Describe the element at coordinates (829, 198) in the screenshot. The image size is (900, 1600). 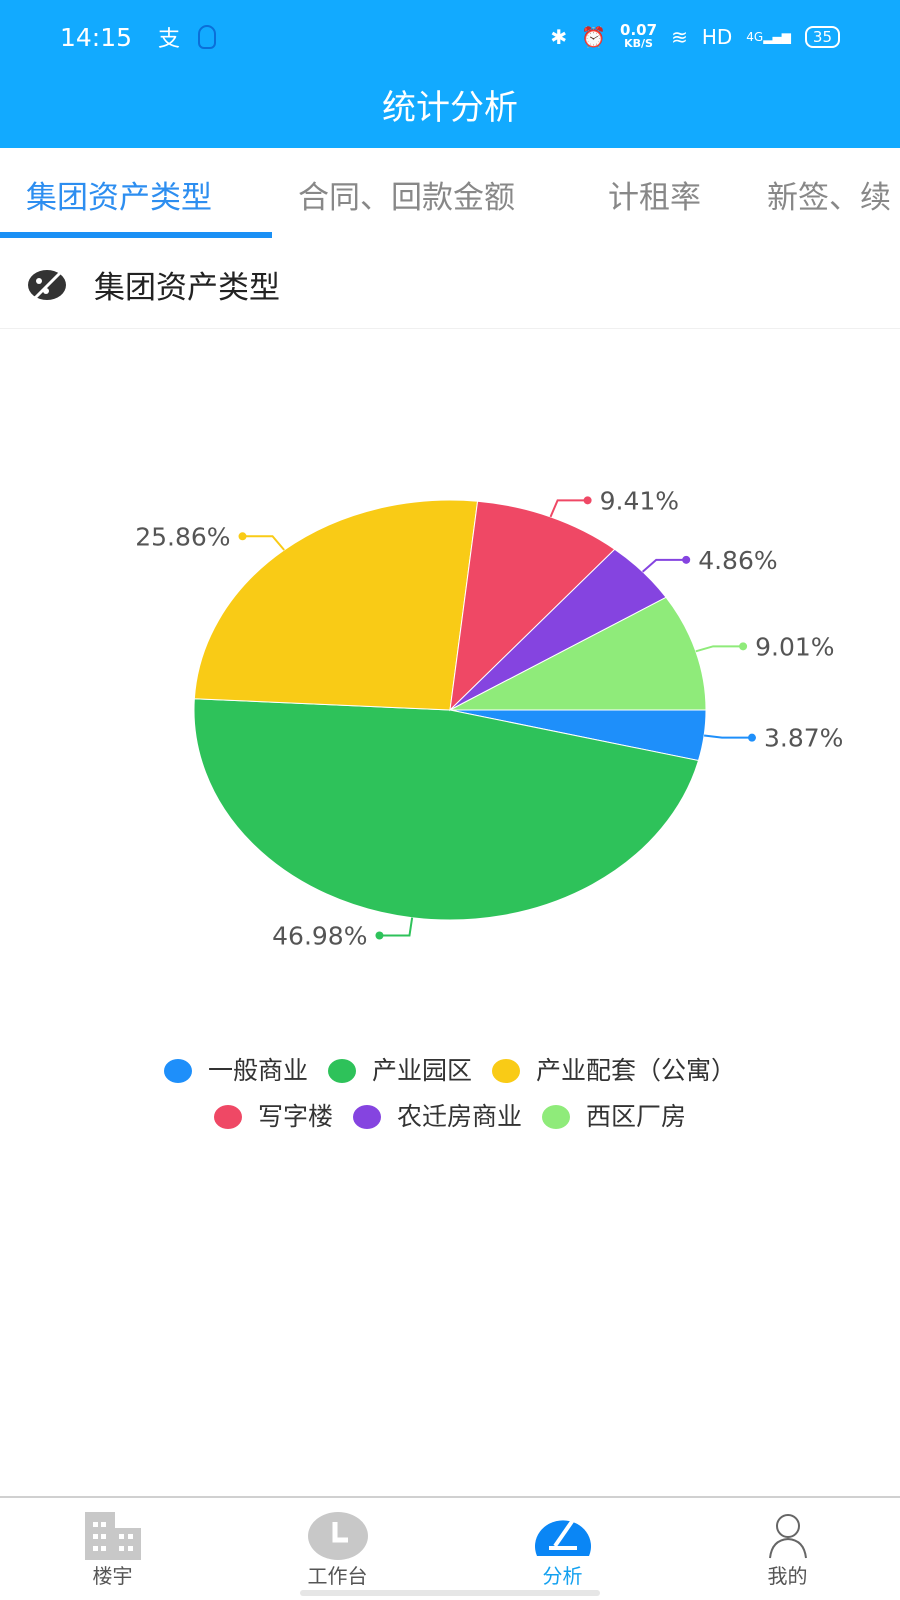
I see `tab-new-renew: 新签、续` at that location.